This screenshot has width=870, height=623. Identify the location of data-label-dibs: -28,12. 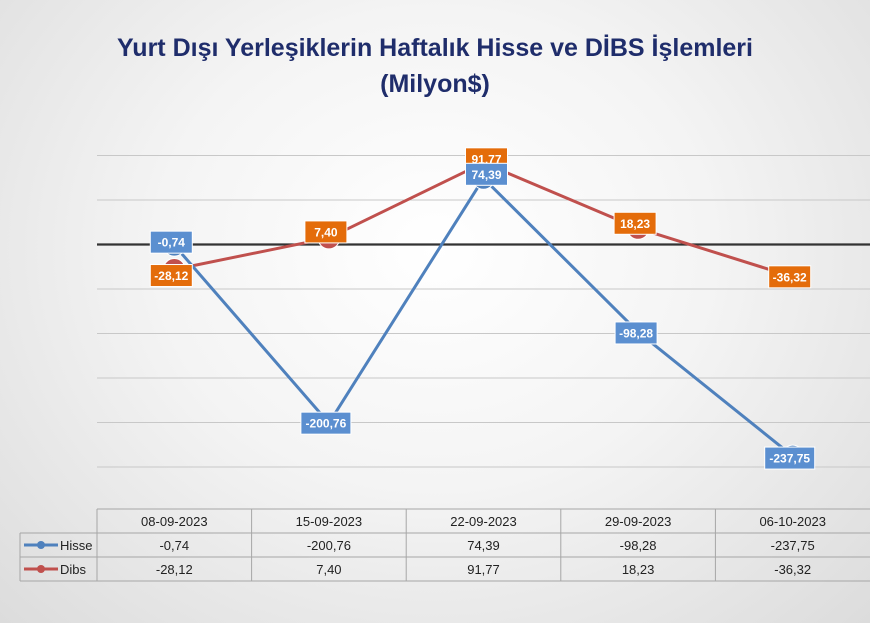
(171, 276).